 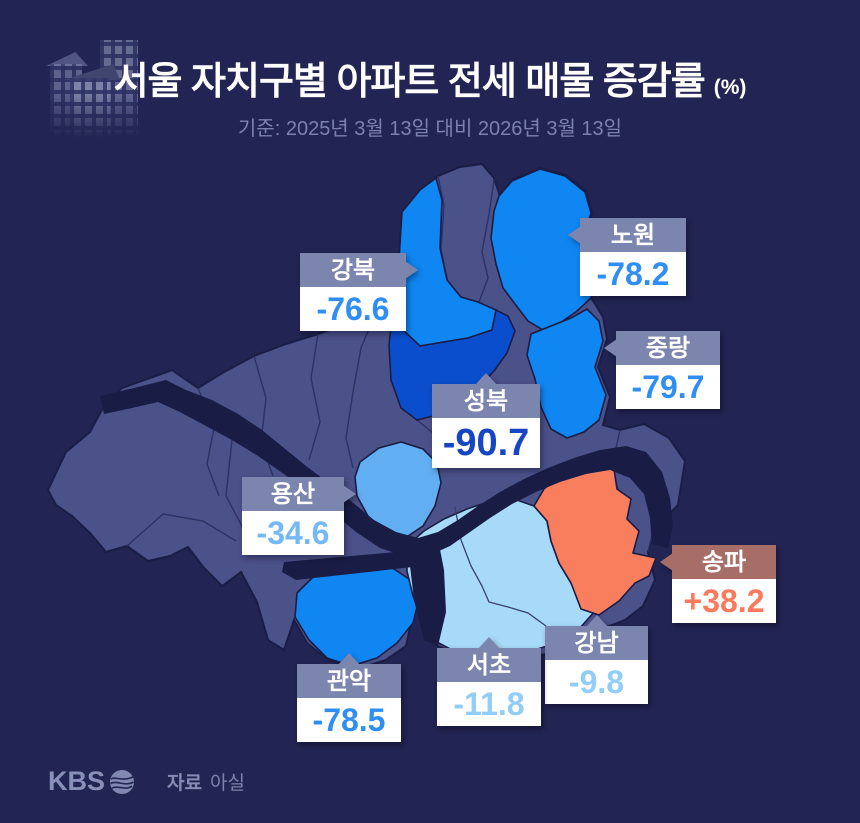 I want to click on district-name-label: 강남, so click(x=596, y=637).